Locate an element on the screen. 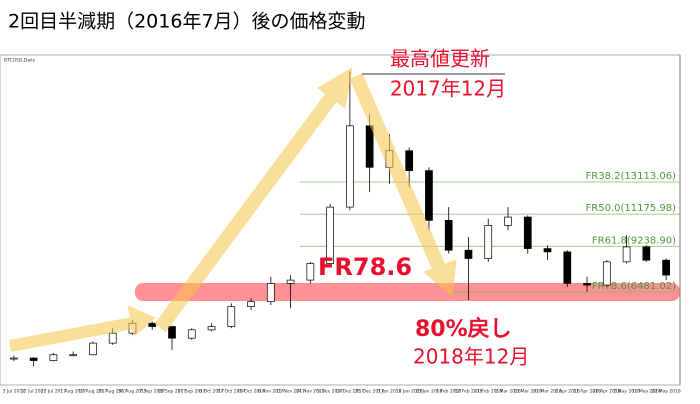  x-tick-label: 2 May 2018 is located at coordinates (626, 392).